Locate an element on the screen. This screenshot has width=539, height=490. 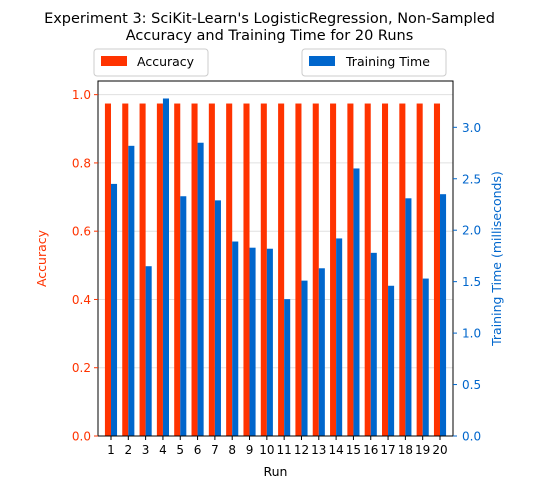
x-tick-label: 13 is located at coordinates (318, 450).